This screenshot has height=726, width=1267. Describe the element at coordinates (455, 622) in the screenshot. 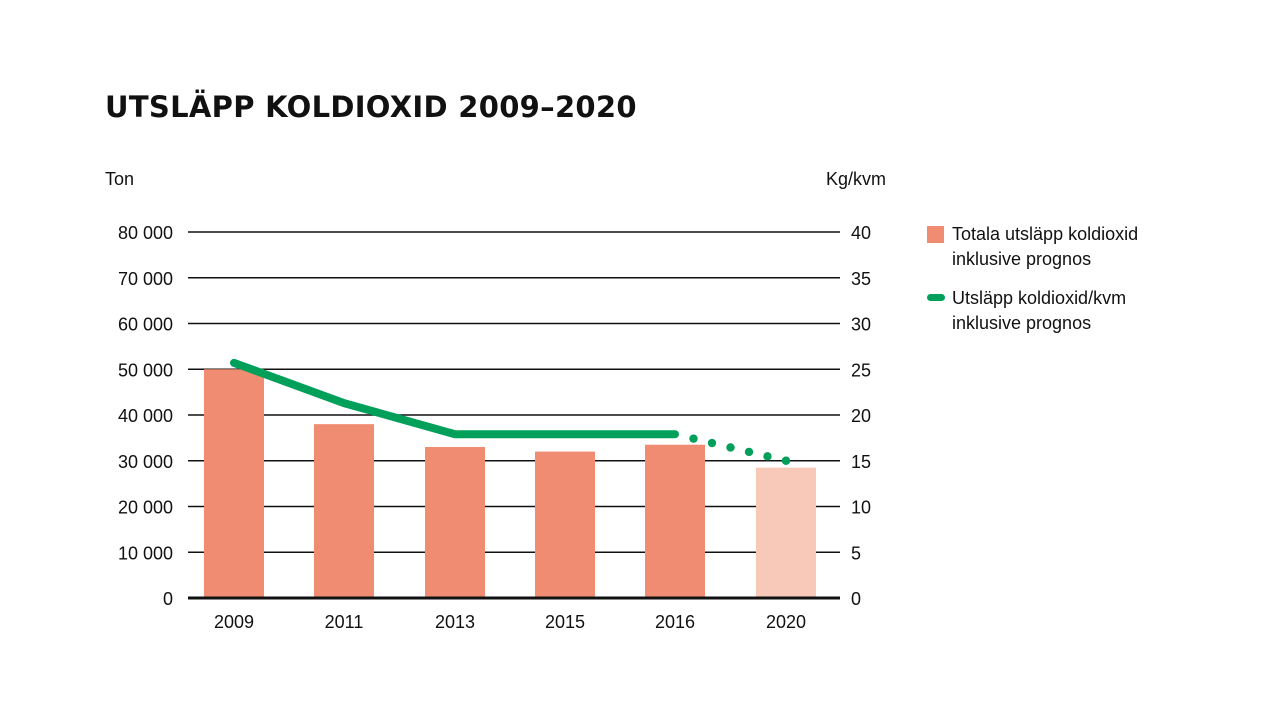

I see `x-tick-label: 2013` at that location.